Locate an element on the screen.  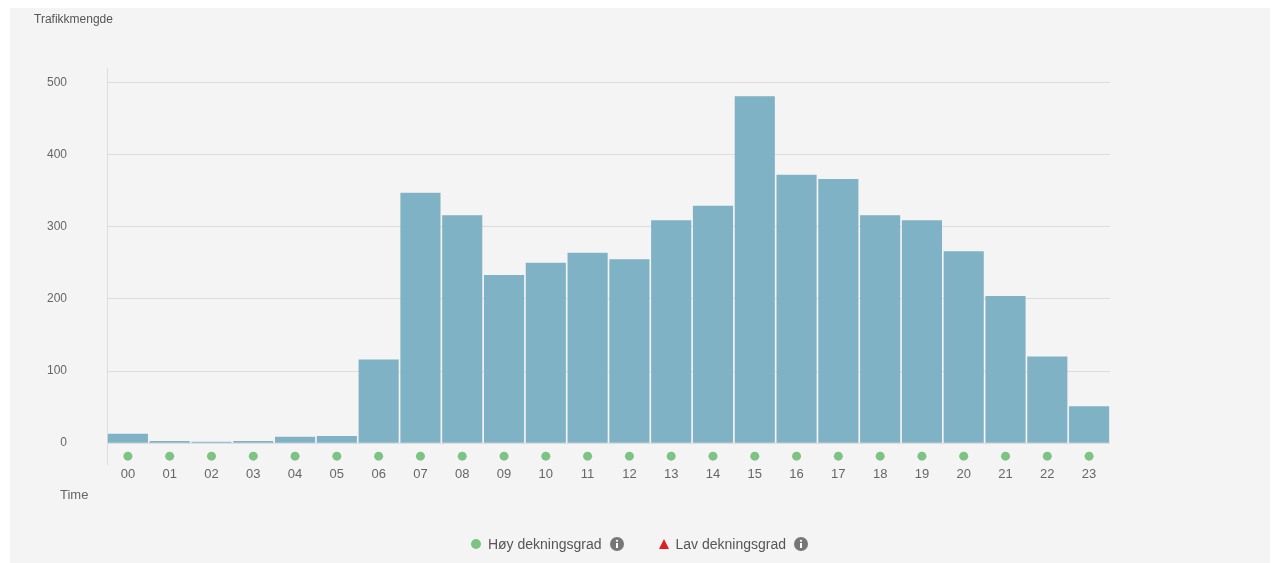
x-tick-label: 18 is located at coordinates (880, 474).